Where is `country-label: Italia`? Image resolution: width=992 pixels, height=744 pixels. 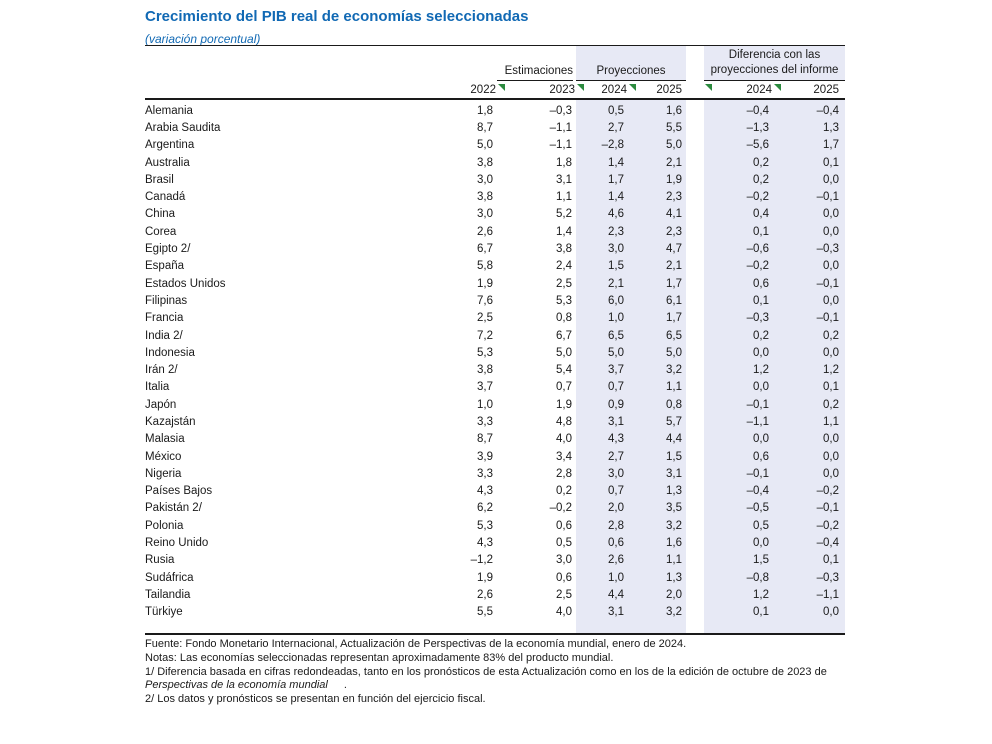
country-label: Italia is located at coordinates (157, 387).